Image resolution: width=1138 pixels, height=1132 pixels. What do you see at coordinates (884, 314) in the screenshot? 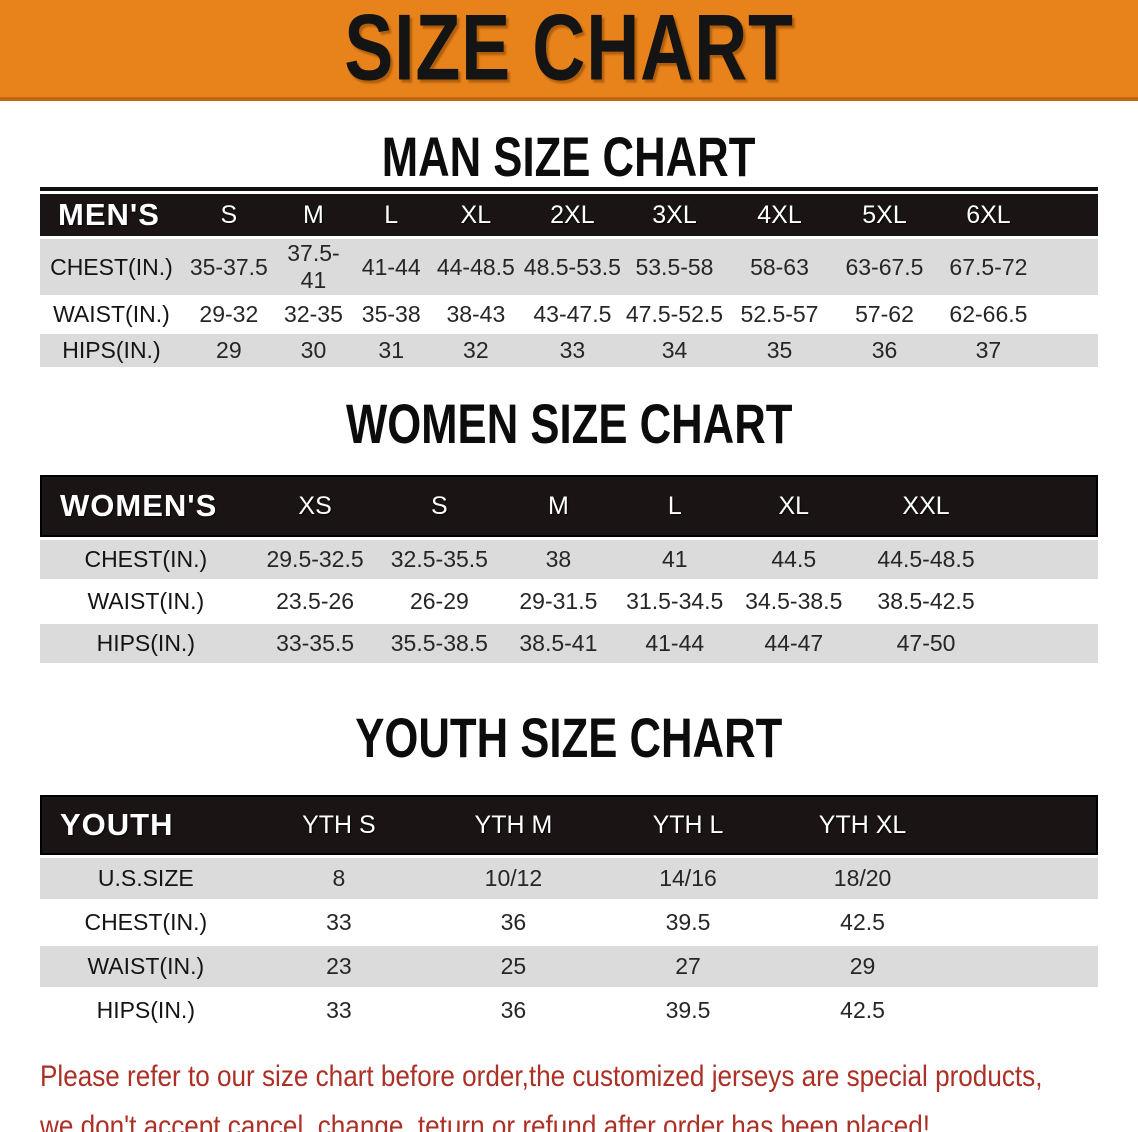
I see `size-cell: 57-62` at bounding box center [884, 314].